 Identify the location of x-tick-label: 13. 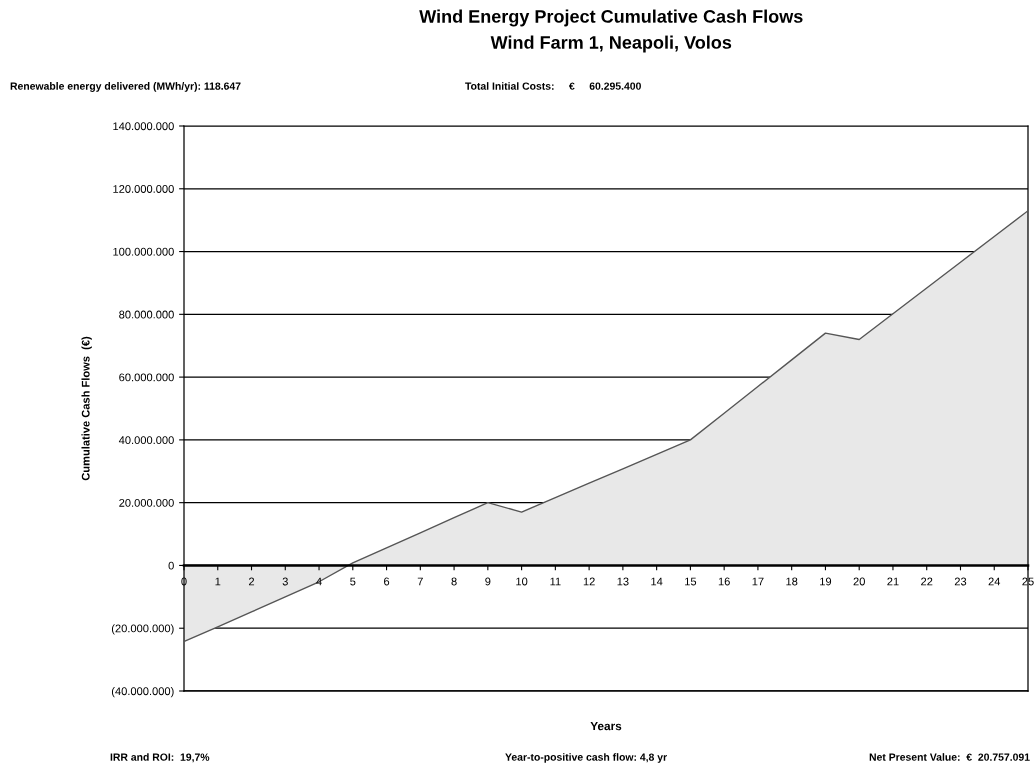
(623, 581).